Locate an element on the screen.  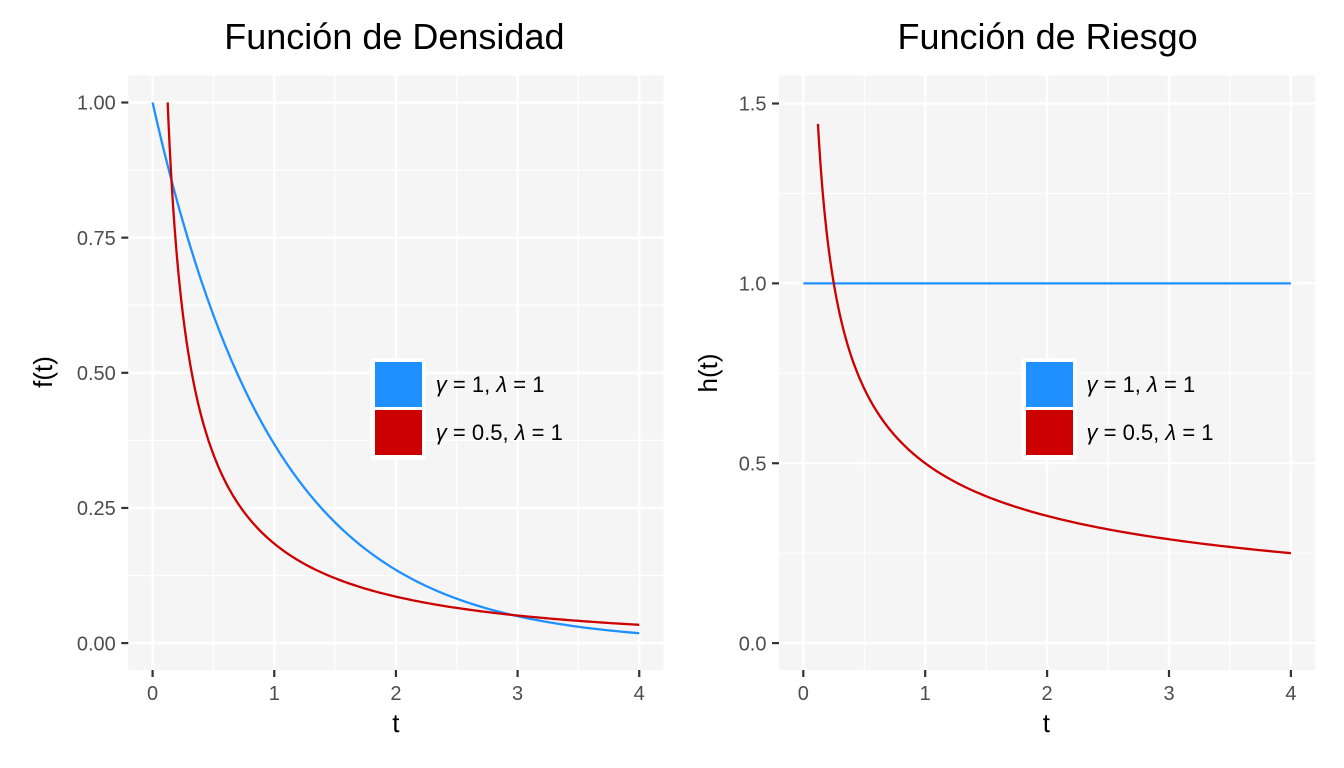
y-tick-label: 0.25 is located at coordinates (96, 509).